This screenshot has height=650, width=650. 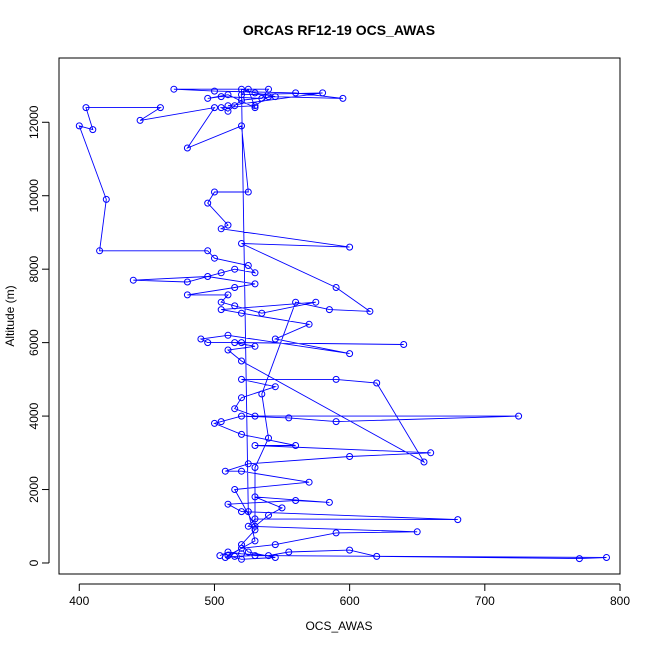 What do you see at coordinates (485, 601) in the screenshot?
I see `x-tick-label: 700` at bounding box center [485, 601].